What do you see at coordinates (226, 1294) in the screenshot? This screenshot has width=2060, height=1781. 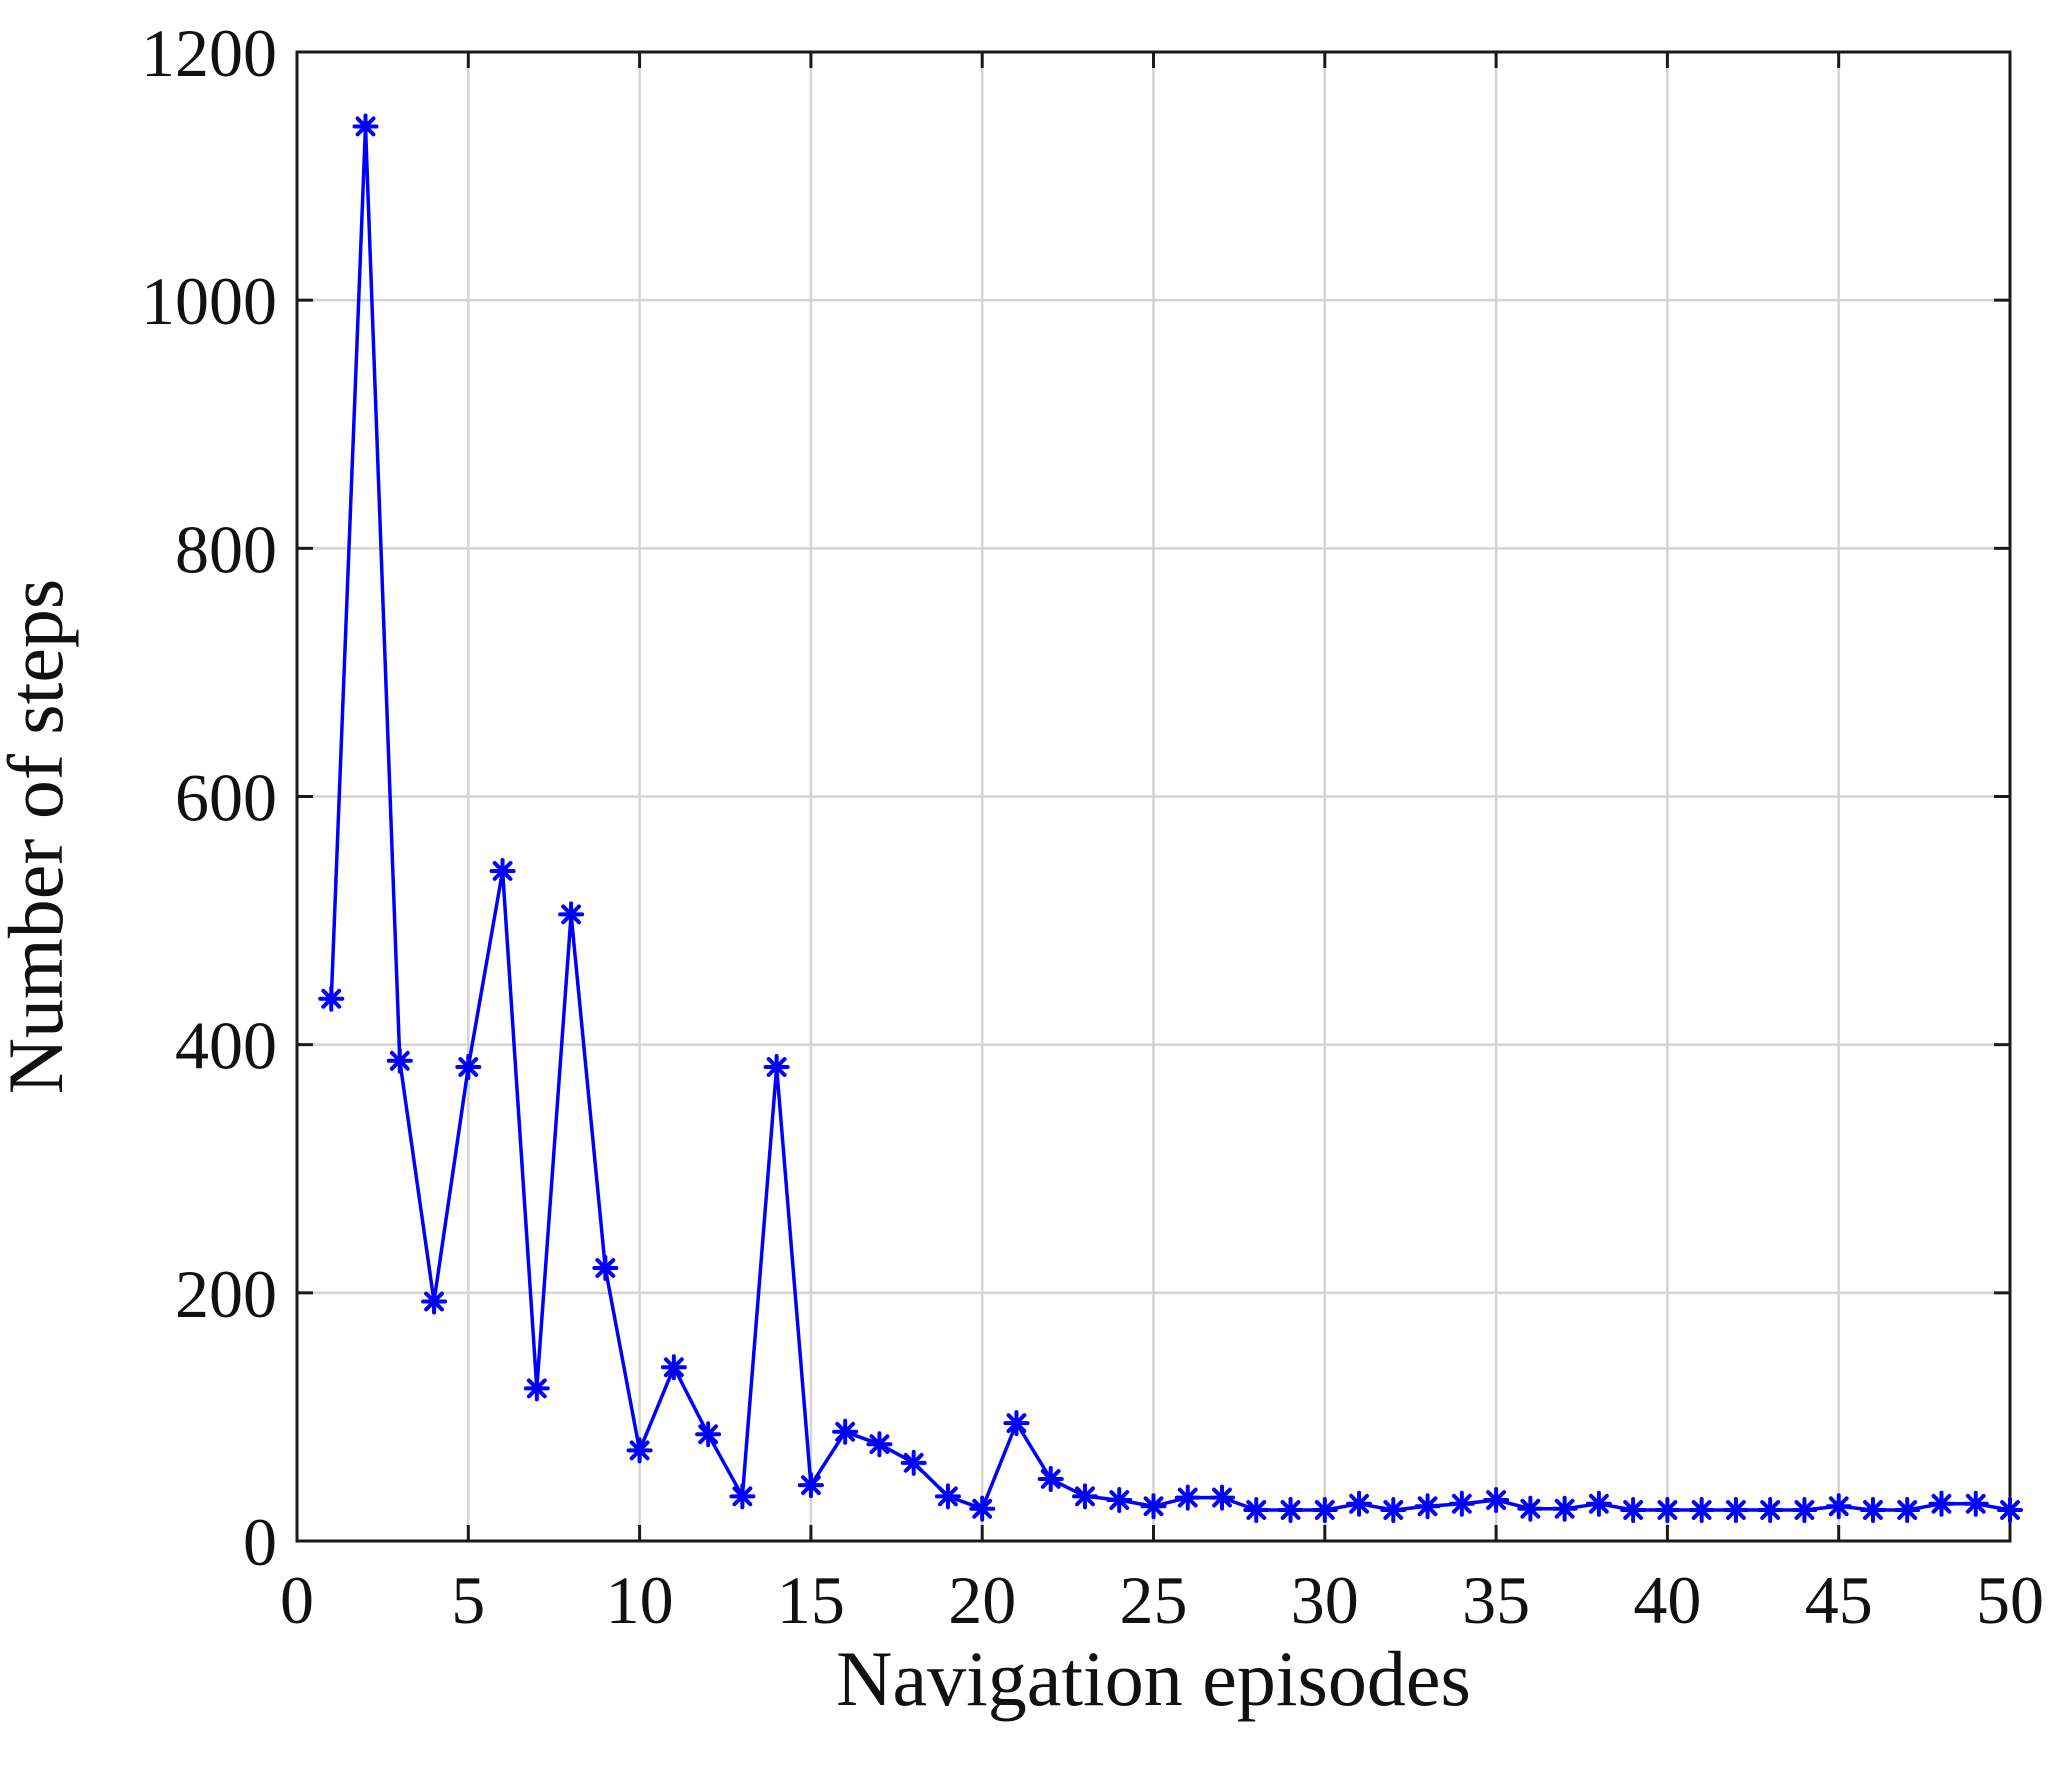 I see `y-tick-label: 200` at bounding box center [226, 1294].